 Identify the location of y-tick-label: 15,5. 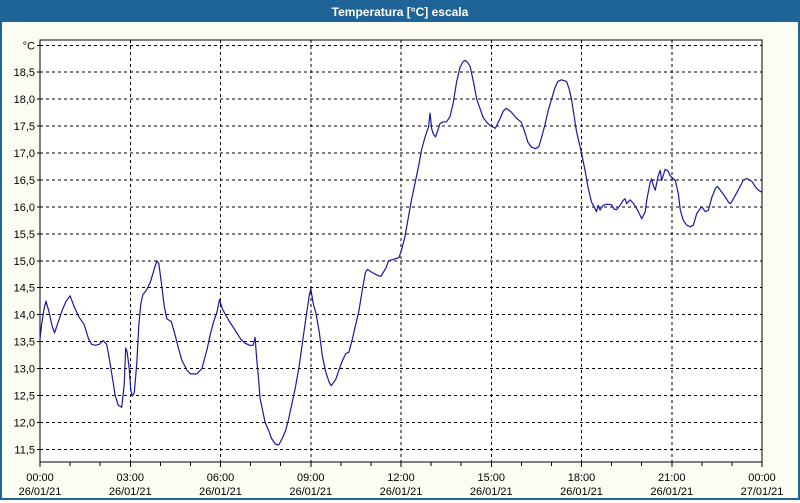
(24, 235).